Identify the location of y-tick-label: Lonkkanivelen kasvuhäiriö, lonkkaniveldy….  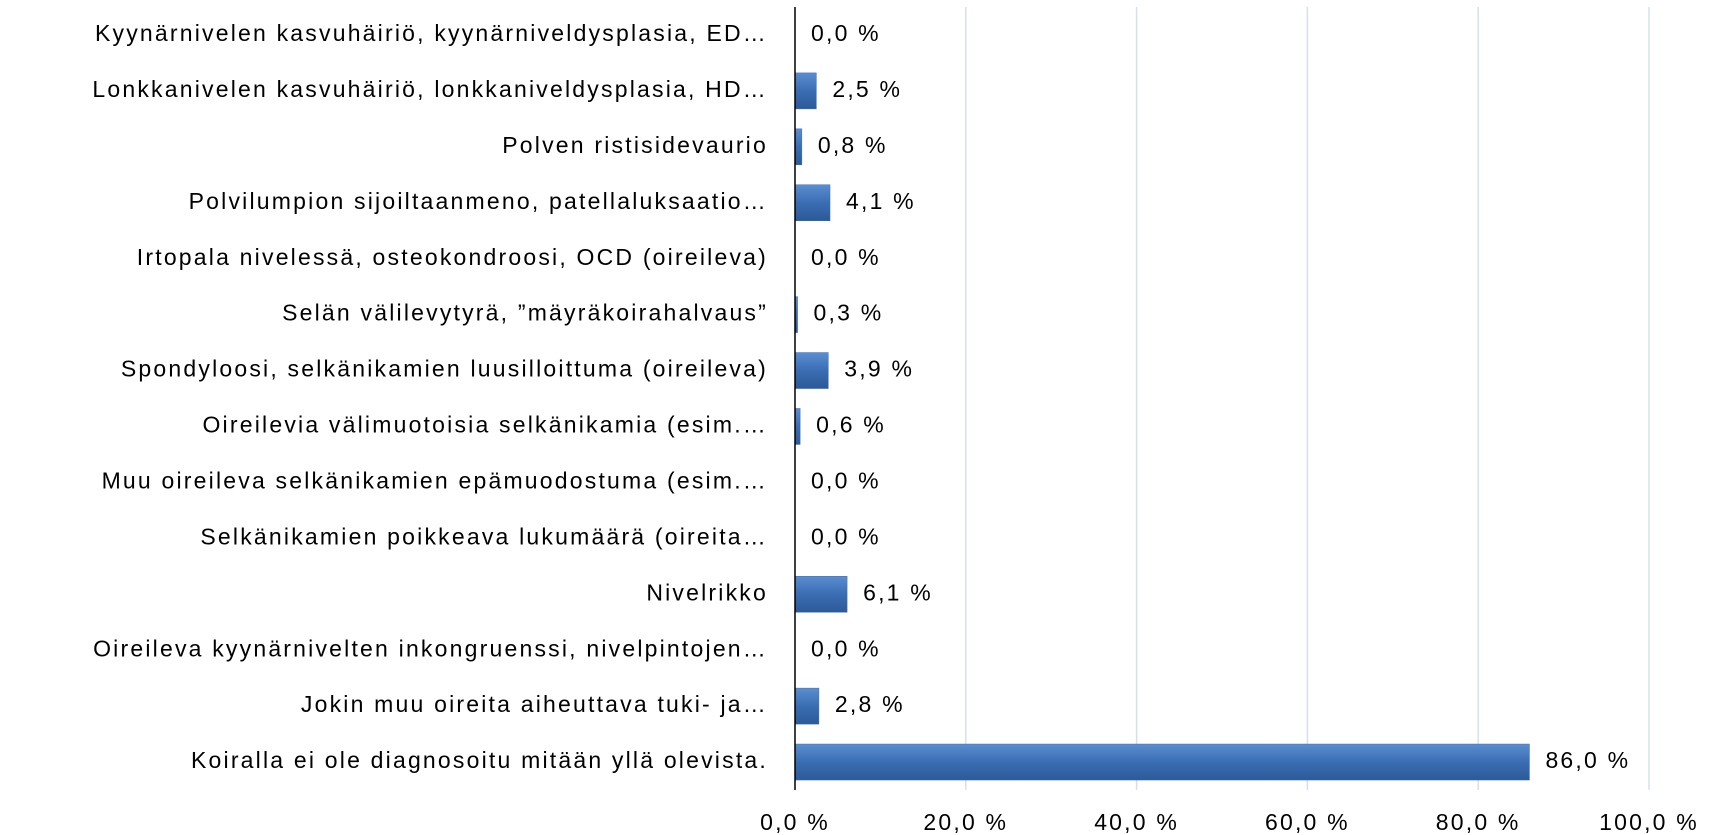
(430, 89).